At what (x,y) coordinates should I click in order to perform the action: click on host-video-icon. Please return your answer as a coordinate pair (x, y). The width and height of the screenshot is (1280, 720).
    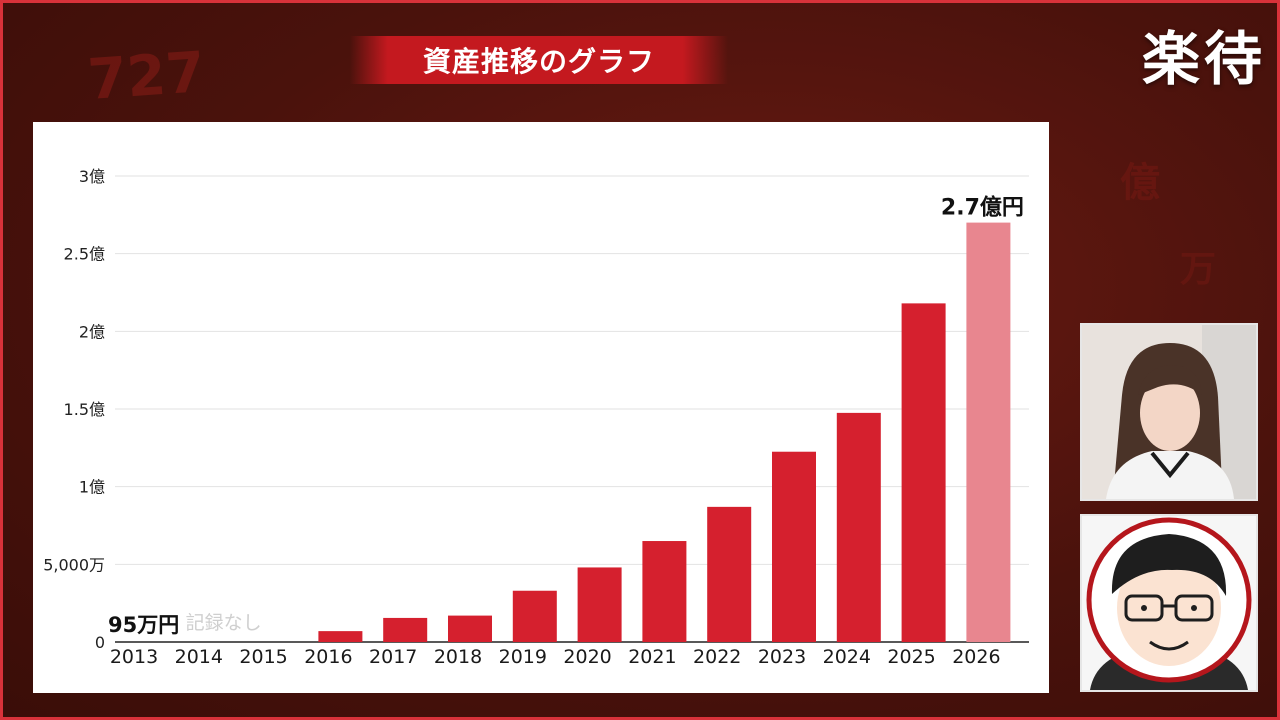
    Looking at the image, I should click on (1169, 412).